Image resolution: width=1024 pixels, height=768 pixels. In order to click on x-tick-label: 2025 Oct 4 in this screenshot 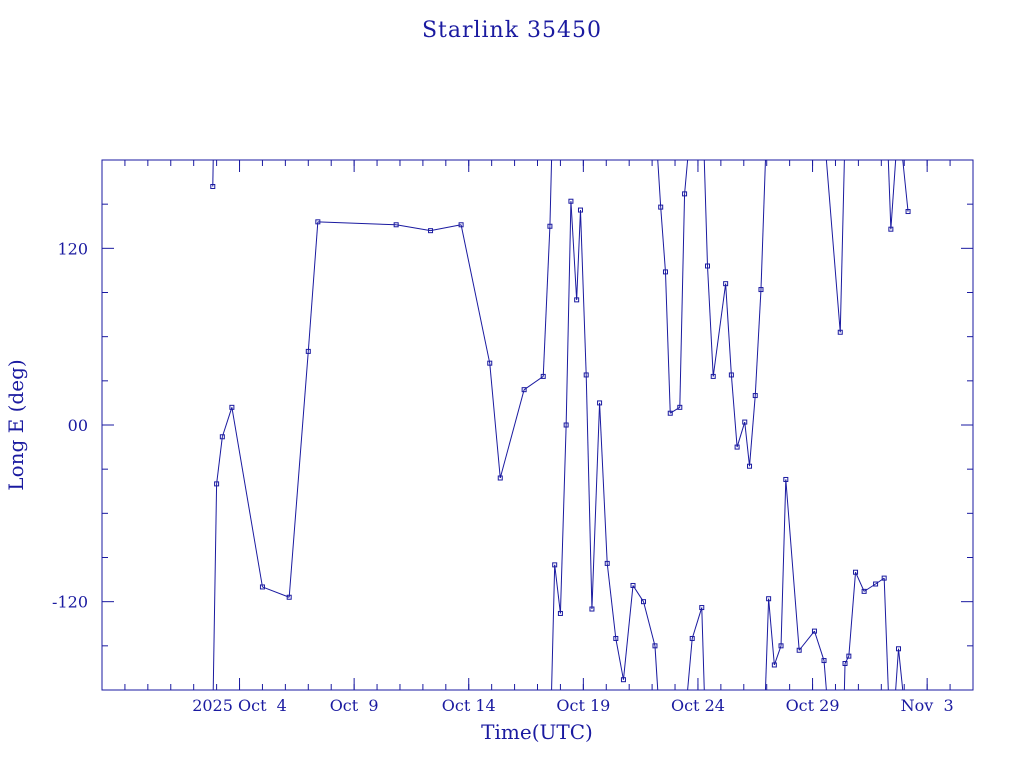, I will do `click(239, 705)`.